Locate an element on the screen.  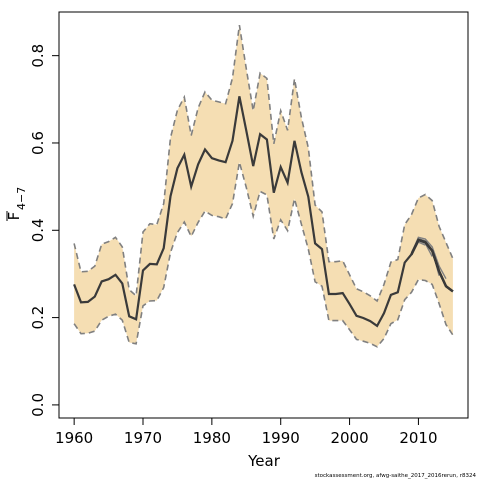
x-tick-label: 1970 is located at coordinates (143, 438).